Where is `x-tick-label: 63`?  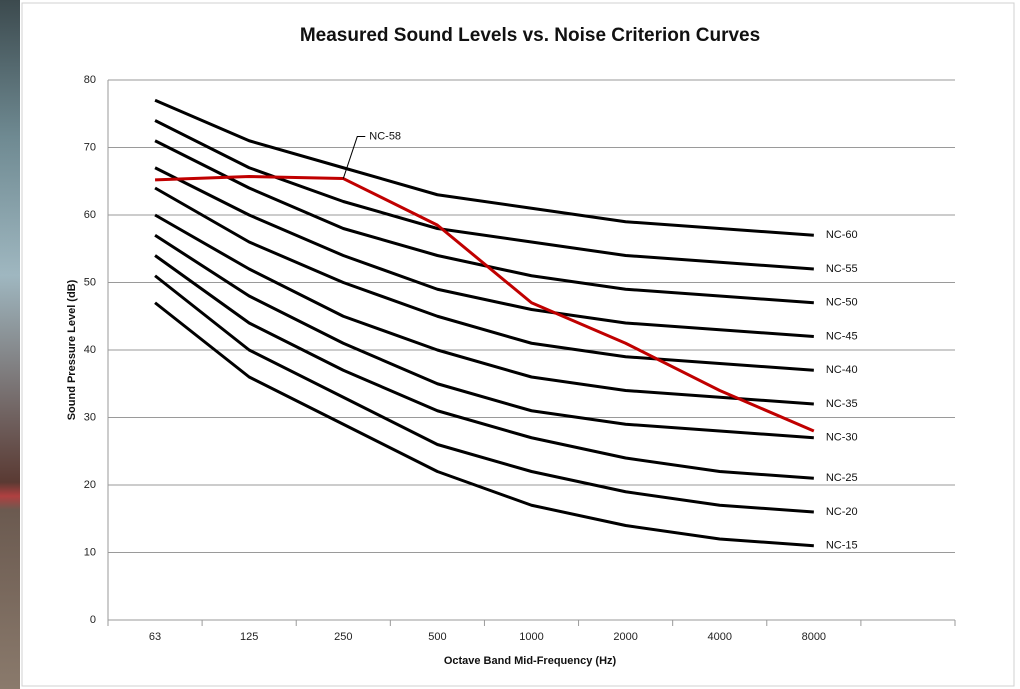 x-tick-label: 63 is located at coordinates (155, 637).